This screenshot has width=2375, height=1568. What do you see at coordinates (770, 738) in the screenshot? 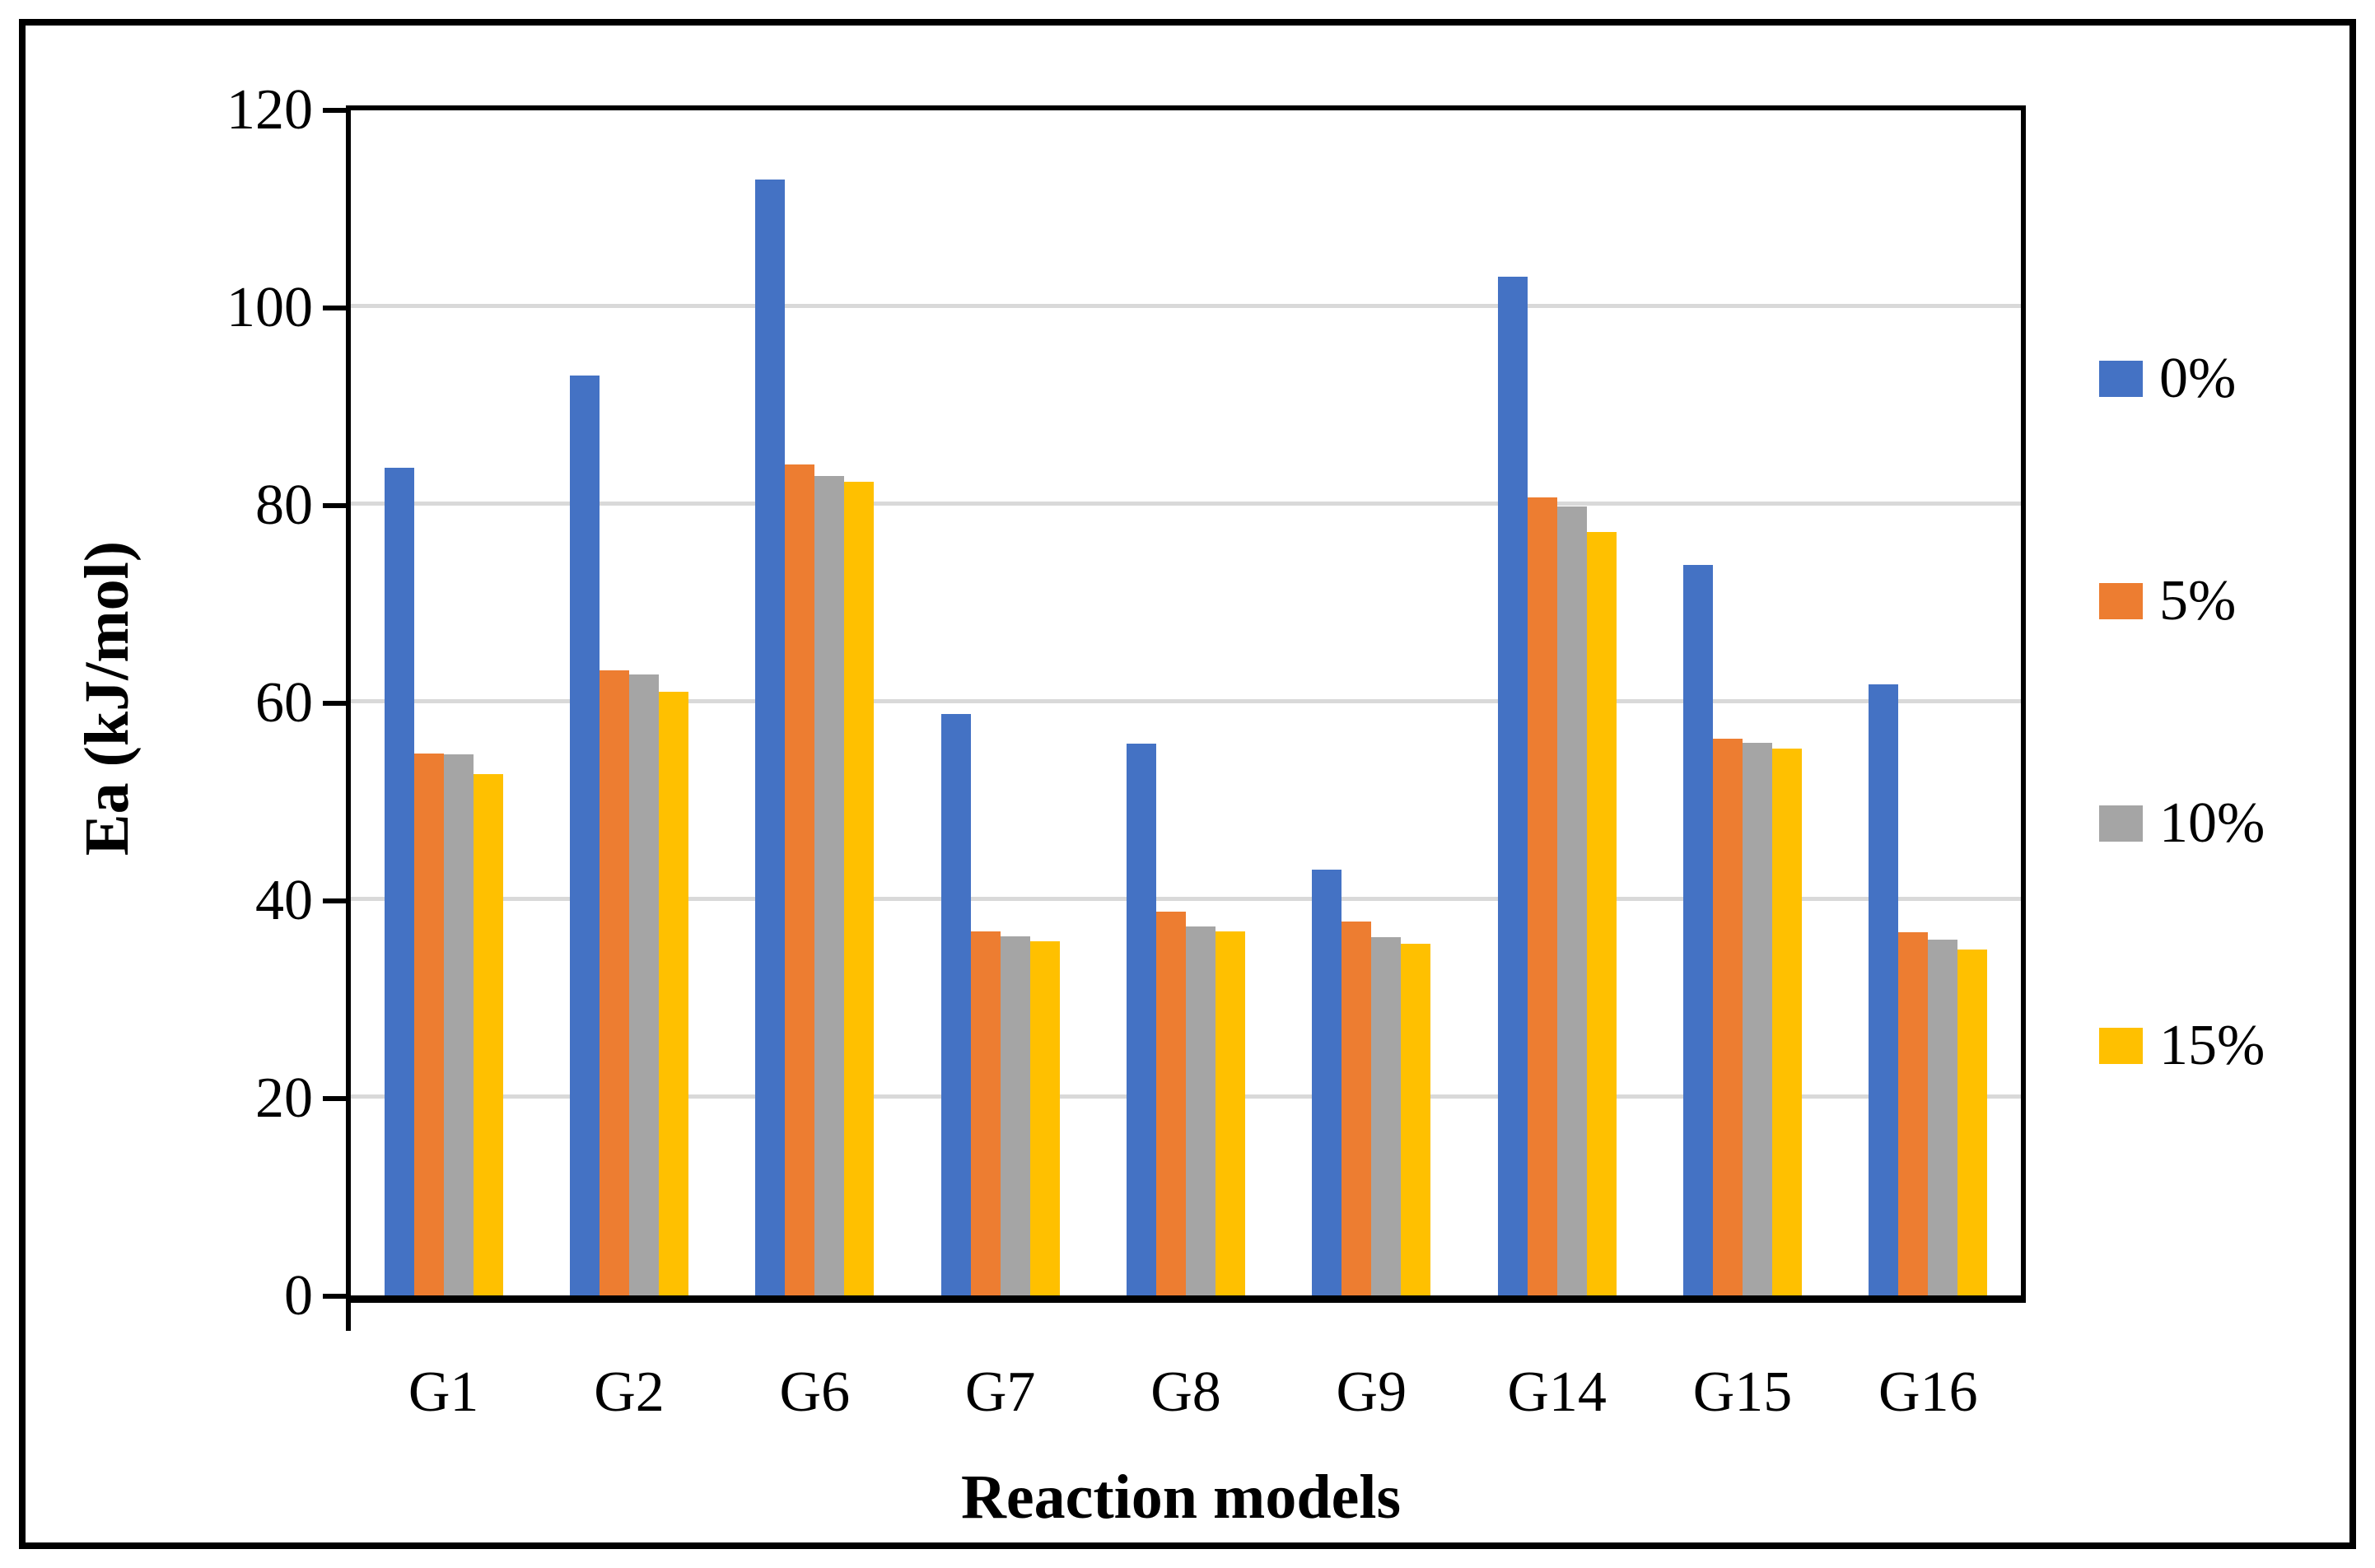
I see `bar-g6-0pct` at bounding box center [770, 738].